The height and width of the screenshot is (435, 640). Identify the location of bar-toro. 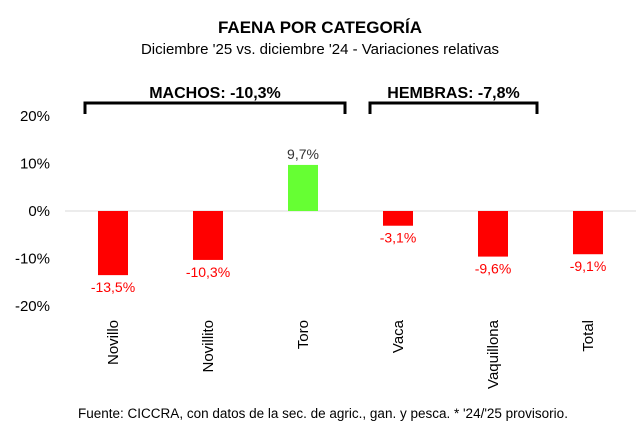
(303, 187).